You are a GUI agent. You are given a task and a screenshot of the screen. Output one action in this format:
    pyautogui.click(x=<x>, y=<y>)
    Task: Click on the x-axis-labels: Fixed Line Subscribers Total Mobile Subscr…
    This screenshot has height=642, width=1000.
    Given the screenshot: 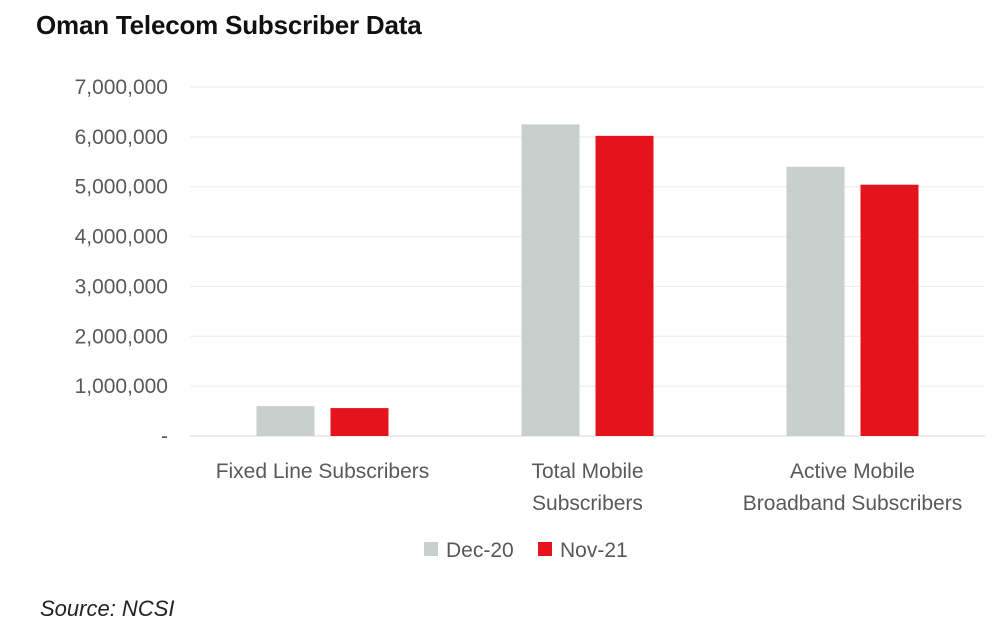 What is the action you would take?
    pyautogui.click(x=589, y=487)
    